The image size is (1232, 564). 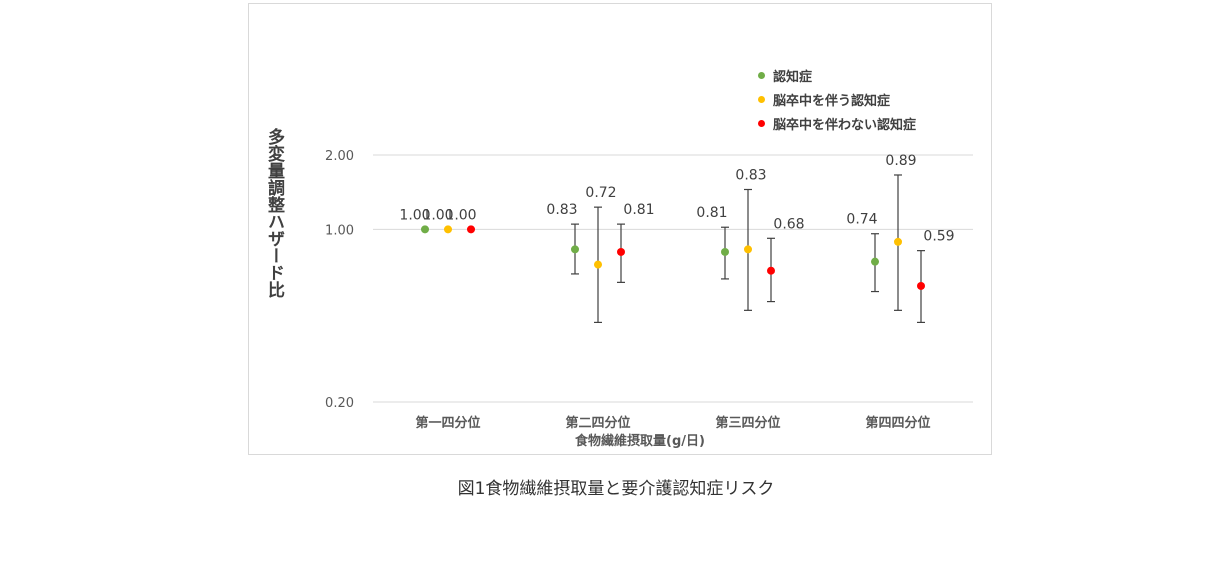 I want to click on y-axis-title: 多変量調整ハザード比, so click(x=274, y=213).